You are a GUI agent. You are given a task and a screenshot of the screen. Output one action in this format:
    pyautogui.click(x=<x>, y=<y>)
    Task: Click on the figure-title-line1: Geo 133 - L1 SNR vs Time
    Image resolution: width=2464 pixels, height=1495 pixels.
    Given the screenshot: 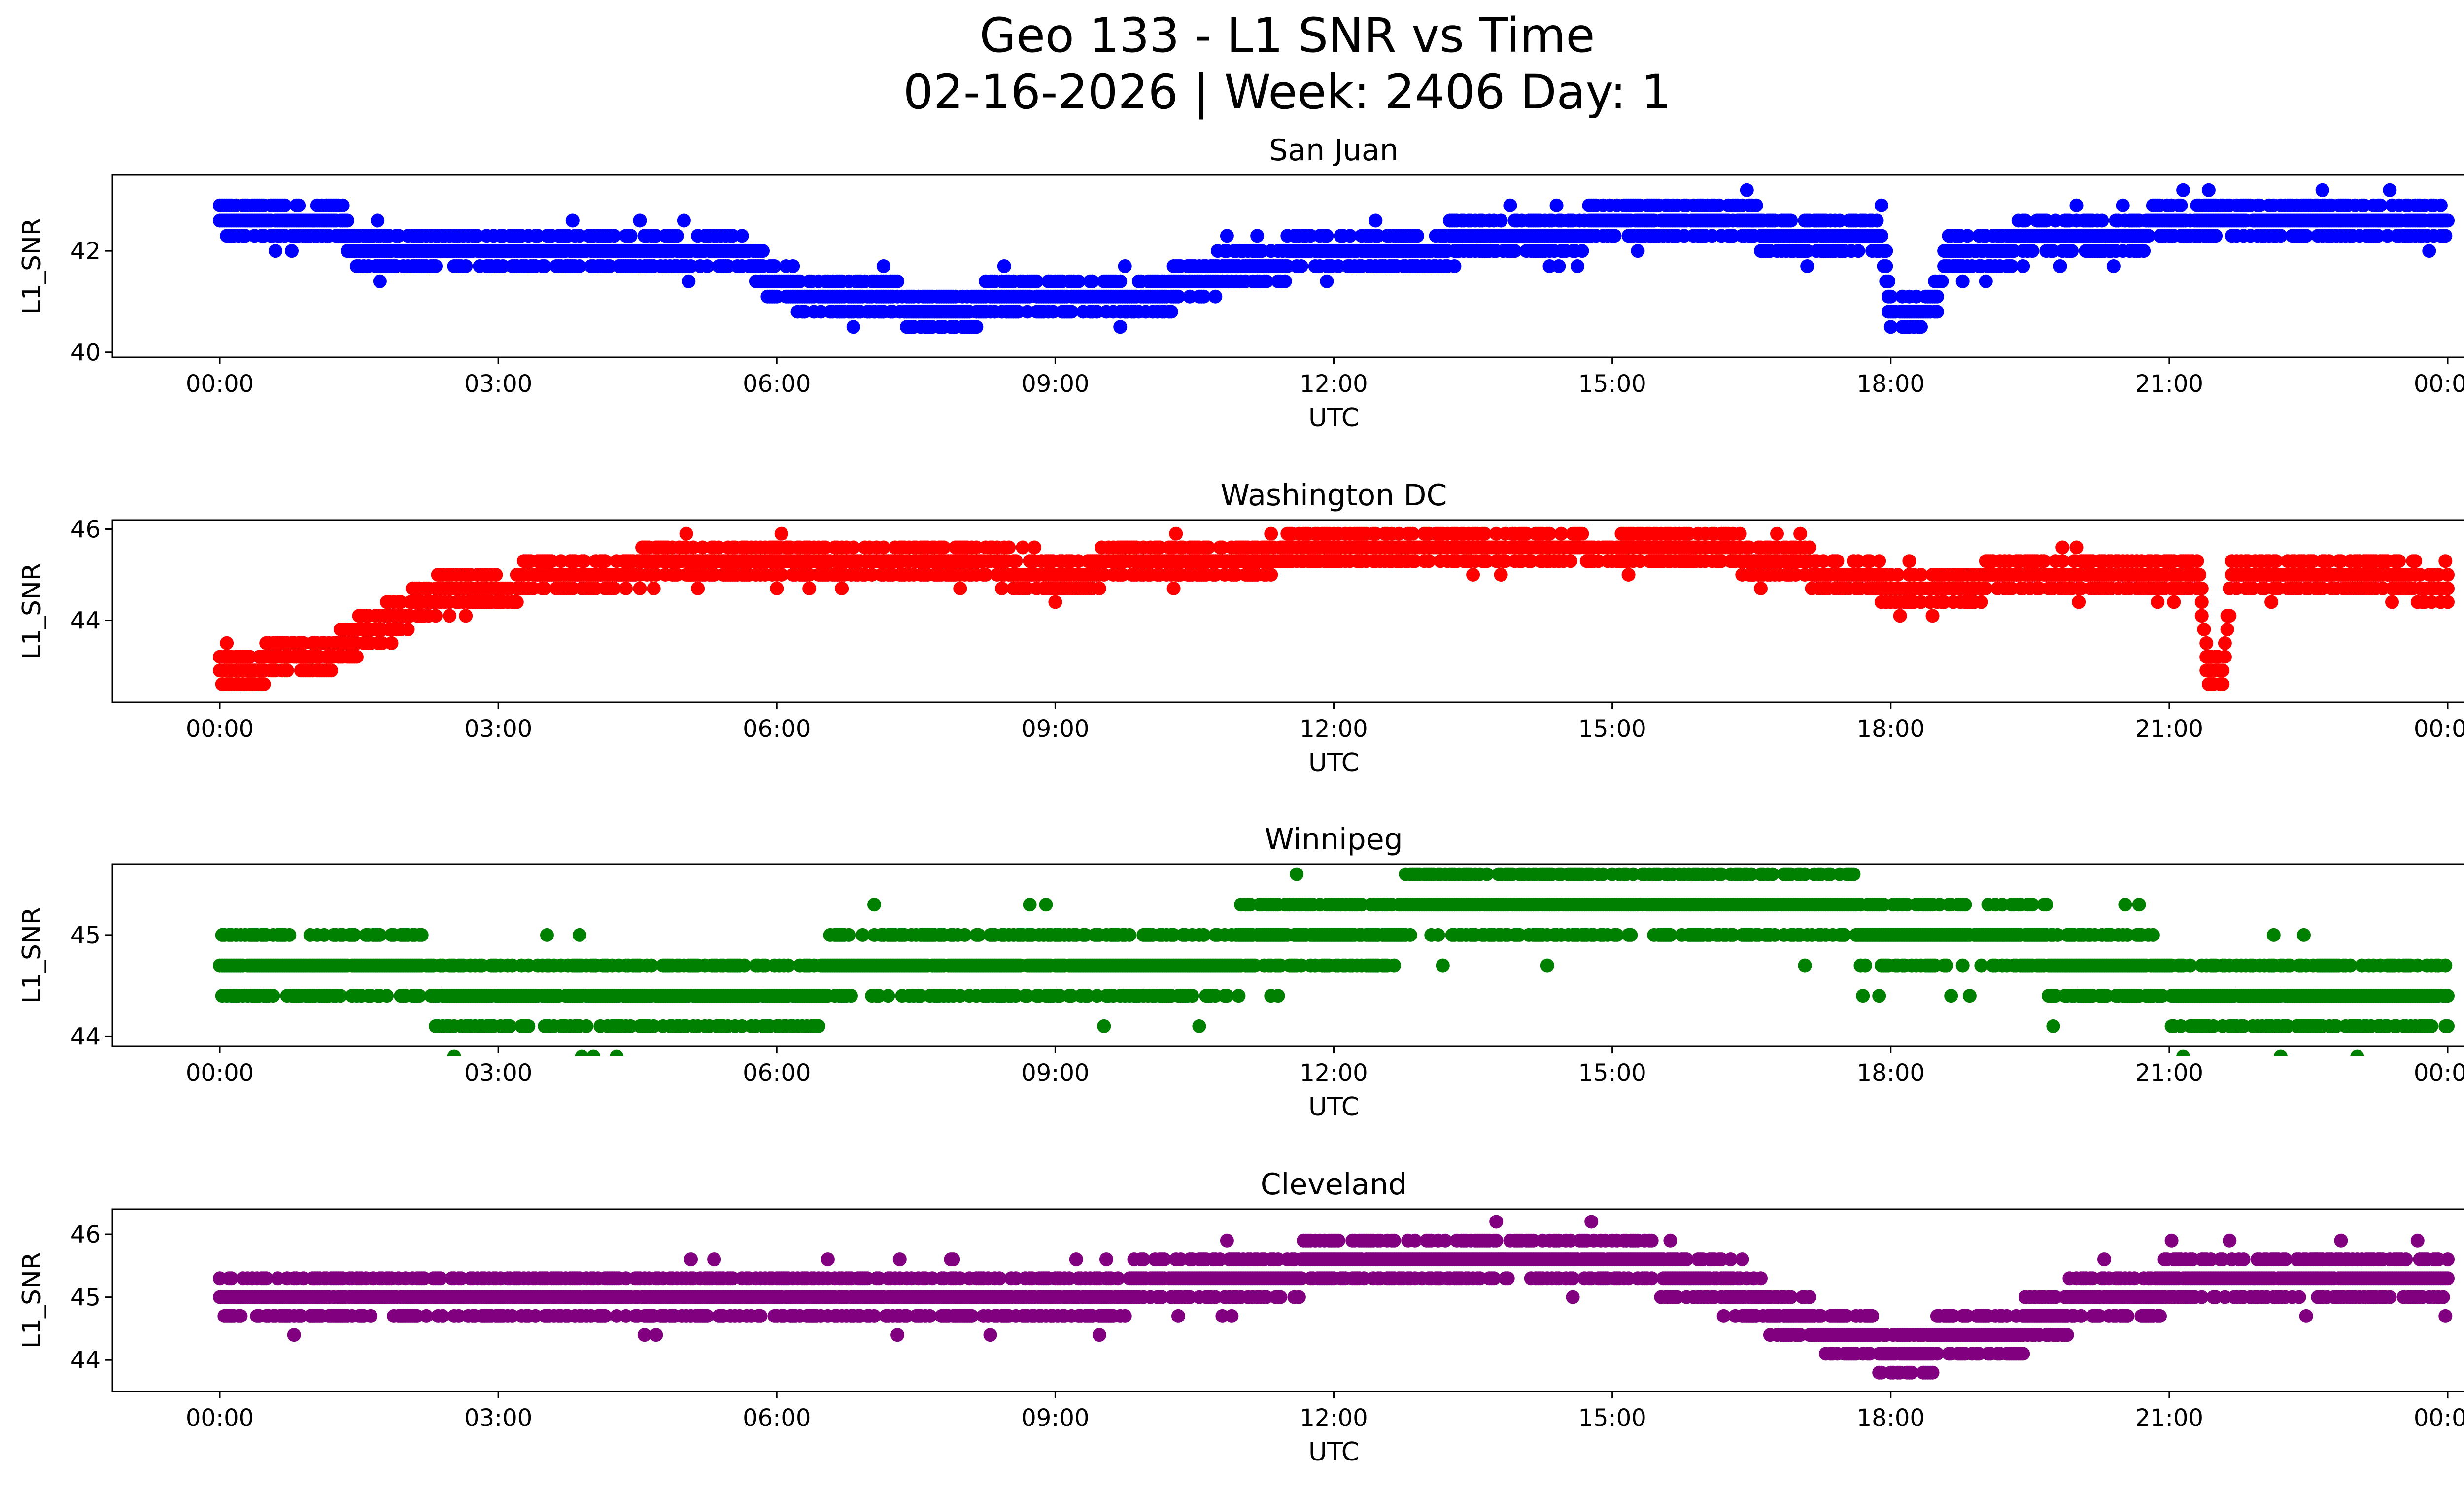 What is the action you would take?
    pyautogui.click(x=1287, y=35)
    